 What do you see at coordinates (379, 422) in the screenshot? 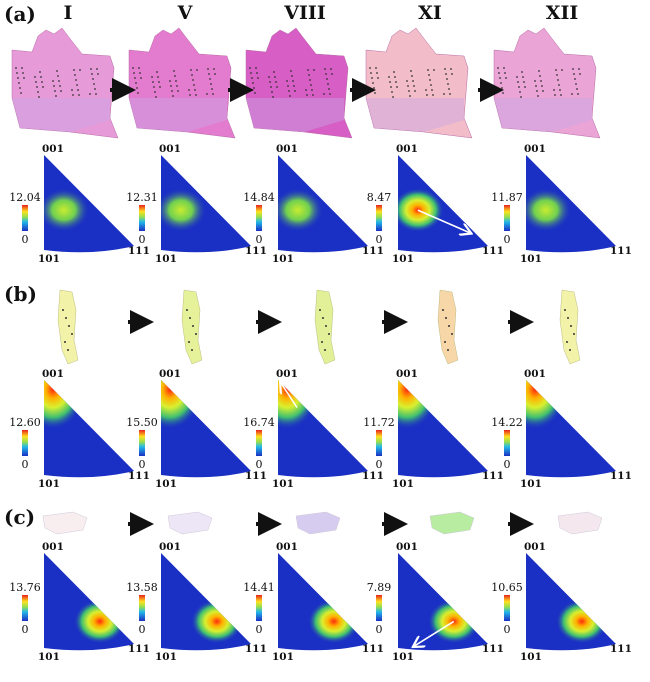
I see `color-scale-max-label: 11.72` at bounding box center [379, 422].